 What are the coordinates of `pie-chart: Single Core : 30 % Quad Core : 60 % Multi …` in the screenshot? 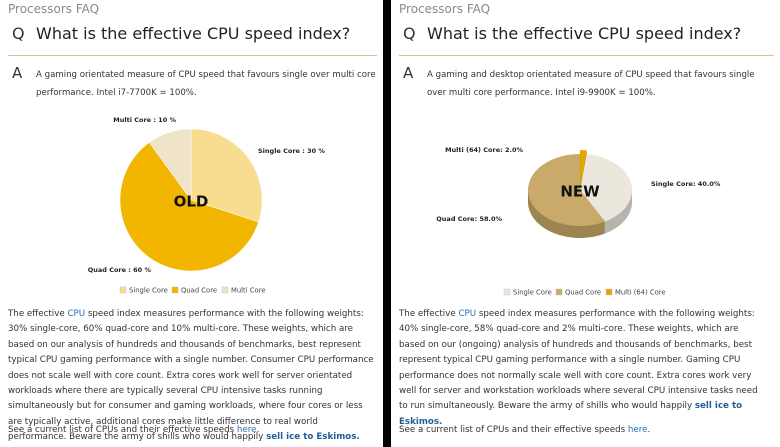 It's located at (207, 205).